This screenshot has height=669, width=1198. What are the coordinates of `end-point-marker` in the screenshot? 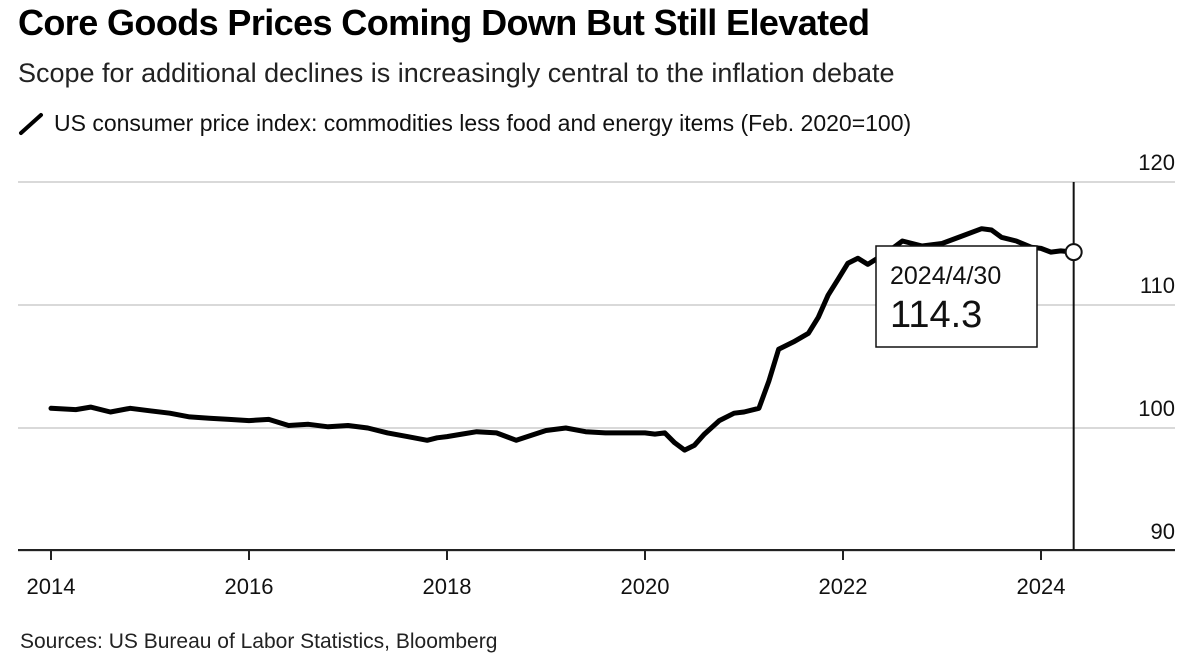 It's located at (1073, 252).